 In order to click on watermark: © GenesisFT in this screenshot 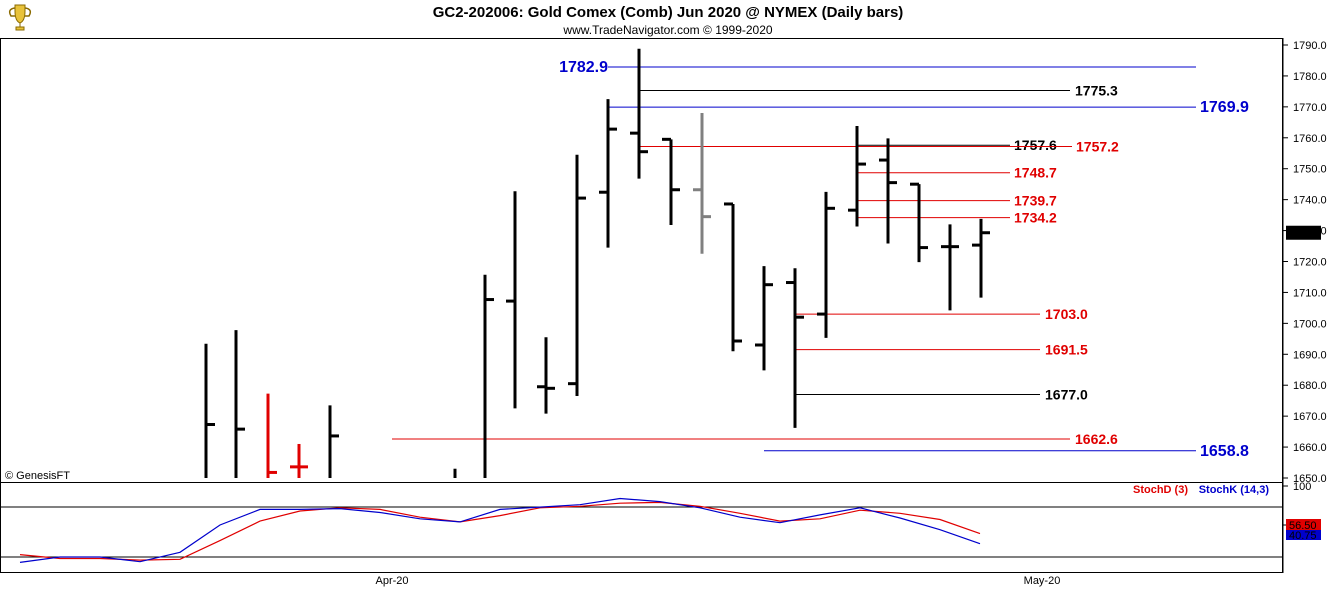, I will do `click(37, 476)`.